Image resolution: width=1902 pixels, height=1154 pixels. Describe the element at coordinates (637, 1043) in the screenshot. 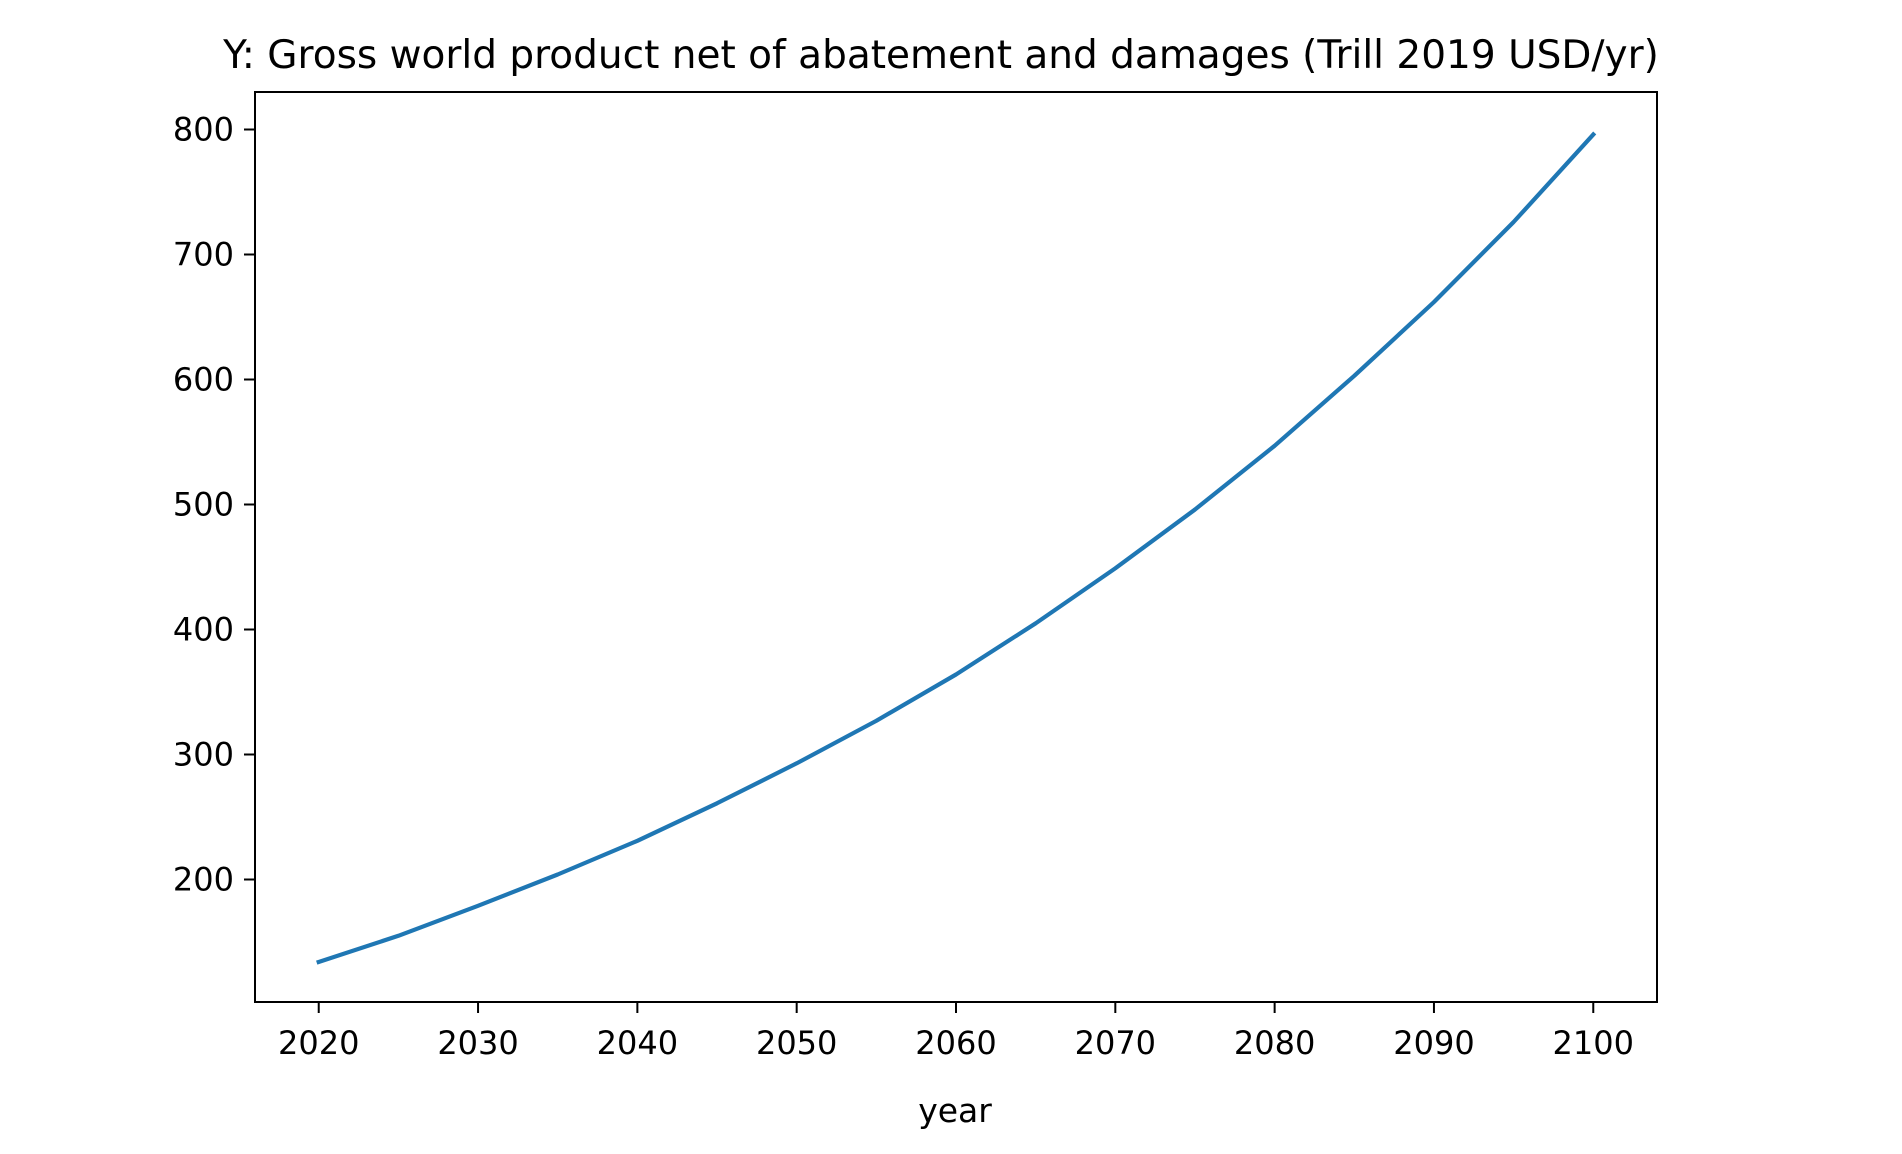

I see `x-tick-label: 2040` at that location.